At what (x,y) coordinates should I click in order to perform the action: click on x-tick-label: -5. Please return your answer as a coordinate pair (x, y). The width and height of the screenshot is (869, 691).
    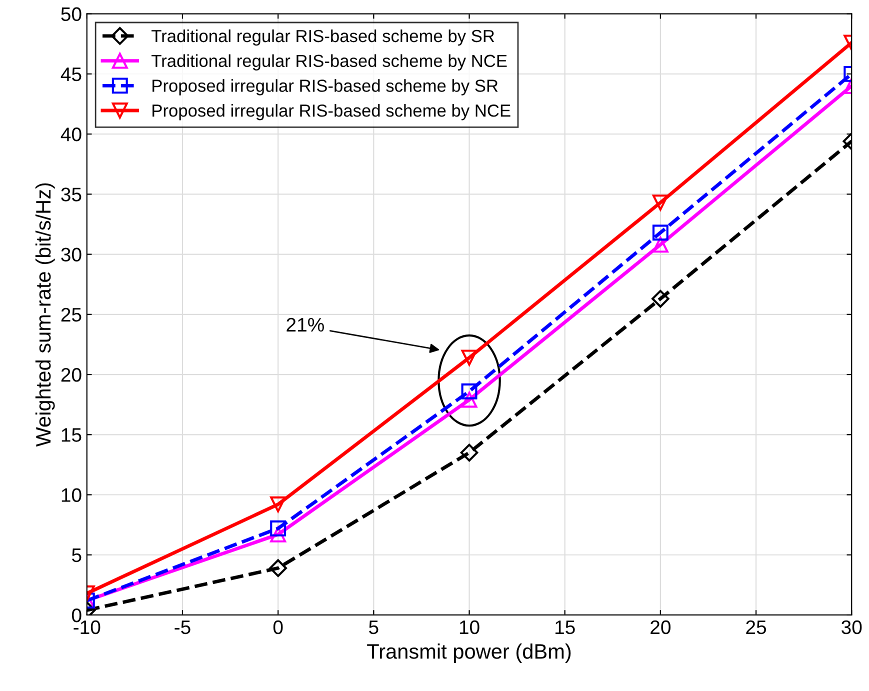
    Looking at the image, I should click on (182, 627).